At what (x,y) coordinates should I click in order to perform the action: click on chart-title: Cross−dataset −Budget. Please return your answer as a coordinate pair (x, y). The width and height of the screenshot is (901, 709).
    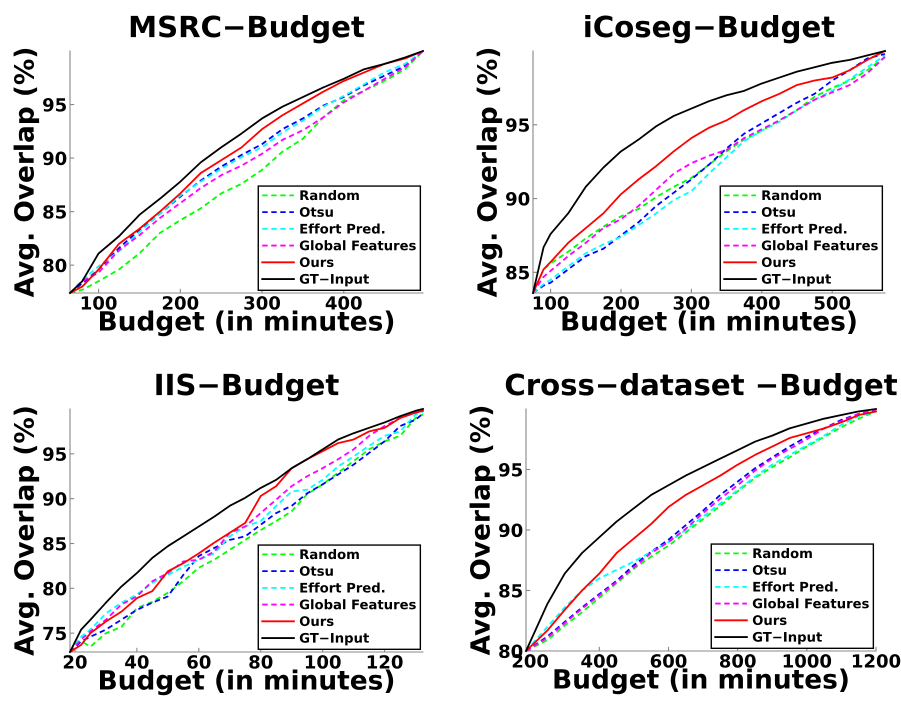
    Looking at the image, I should click on (701, 387).